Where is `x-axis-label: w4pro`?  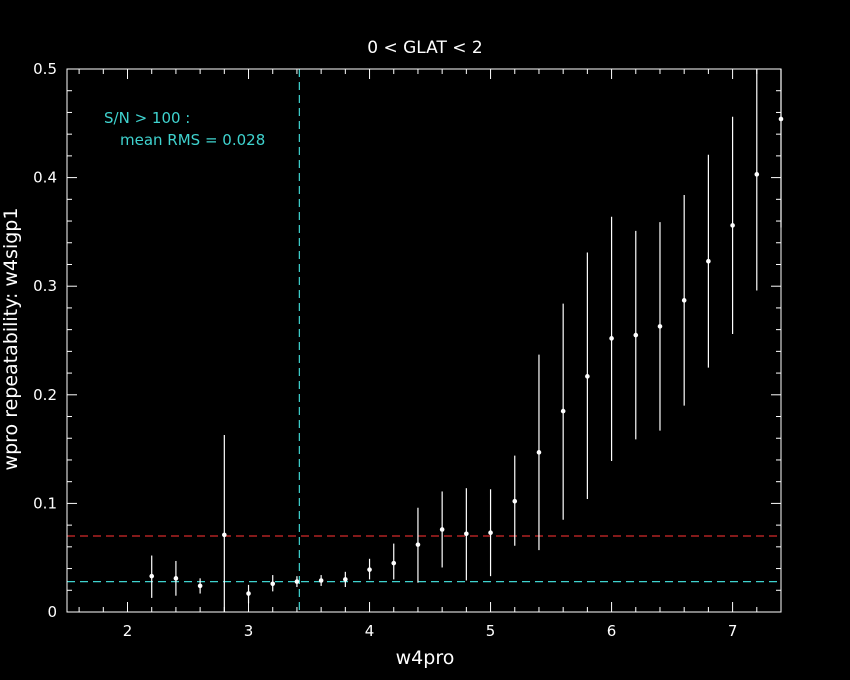 x-axis-label: w4pro is located at coordinates (425, 658).